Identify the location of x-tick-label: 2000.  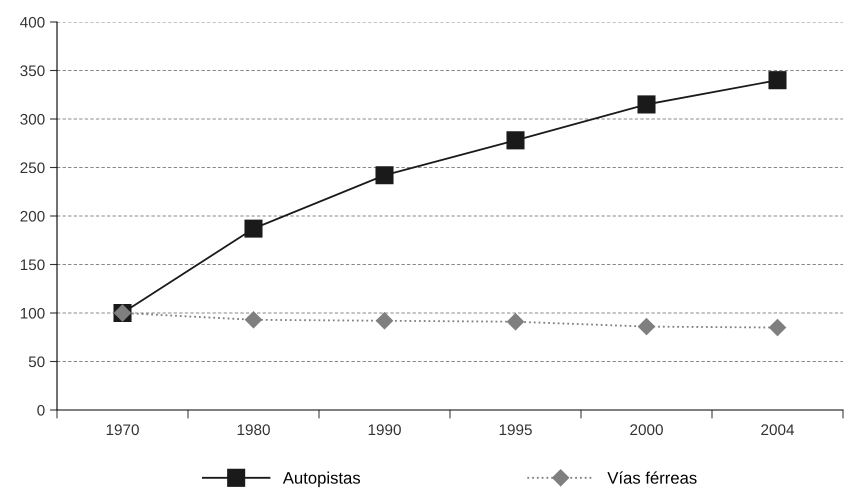
(646, 430).